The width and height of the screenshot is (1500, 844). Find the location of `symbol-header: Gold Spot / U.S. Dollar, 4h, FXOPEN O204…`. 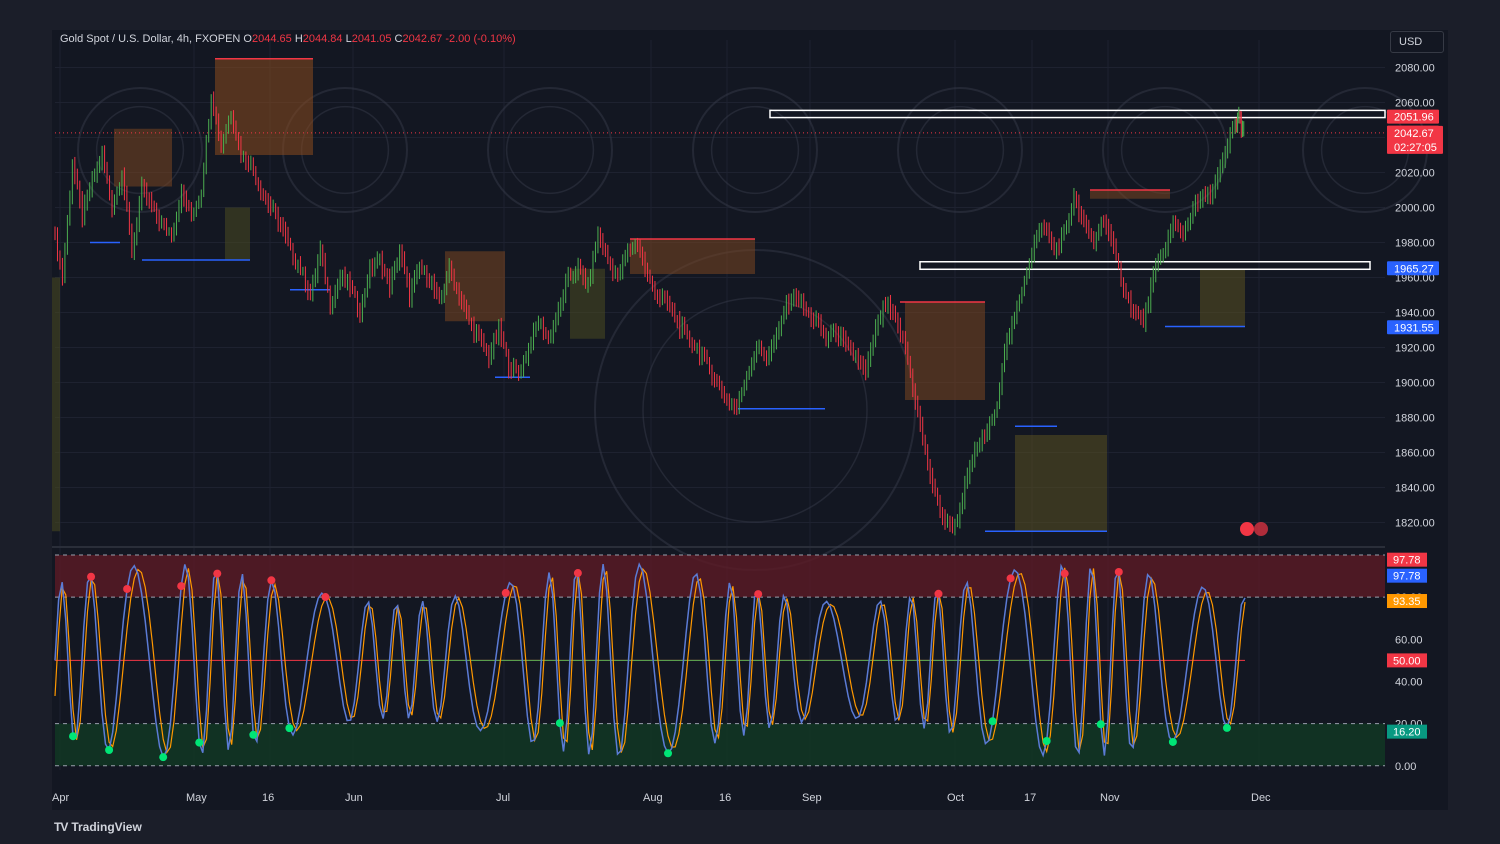

symbol-header: Gold Spot / U.S. Dollar, 4h, FXOPEN O204… is located at coordinates (288, 39).